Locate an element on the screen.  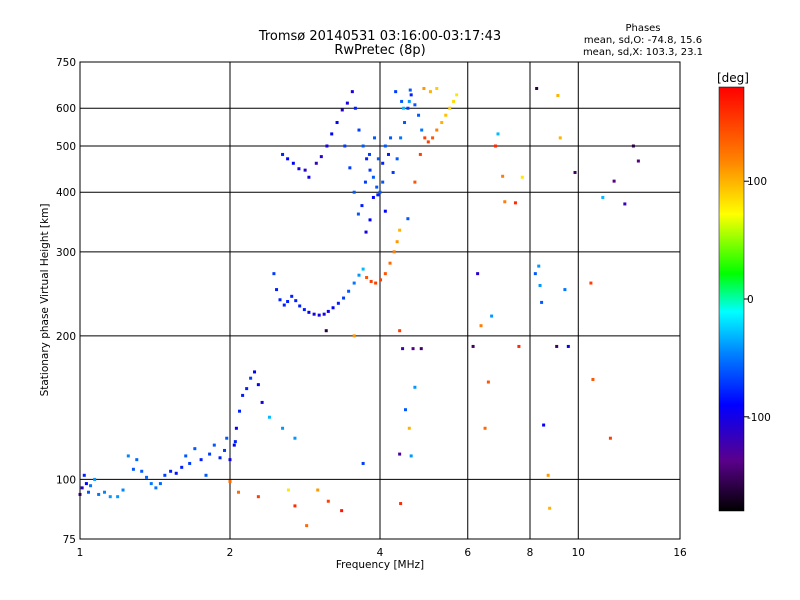
x-tick-label: 2 is located at coordinates (230, 553).